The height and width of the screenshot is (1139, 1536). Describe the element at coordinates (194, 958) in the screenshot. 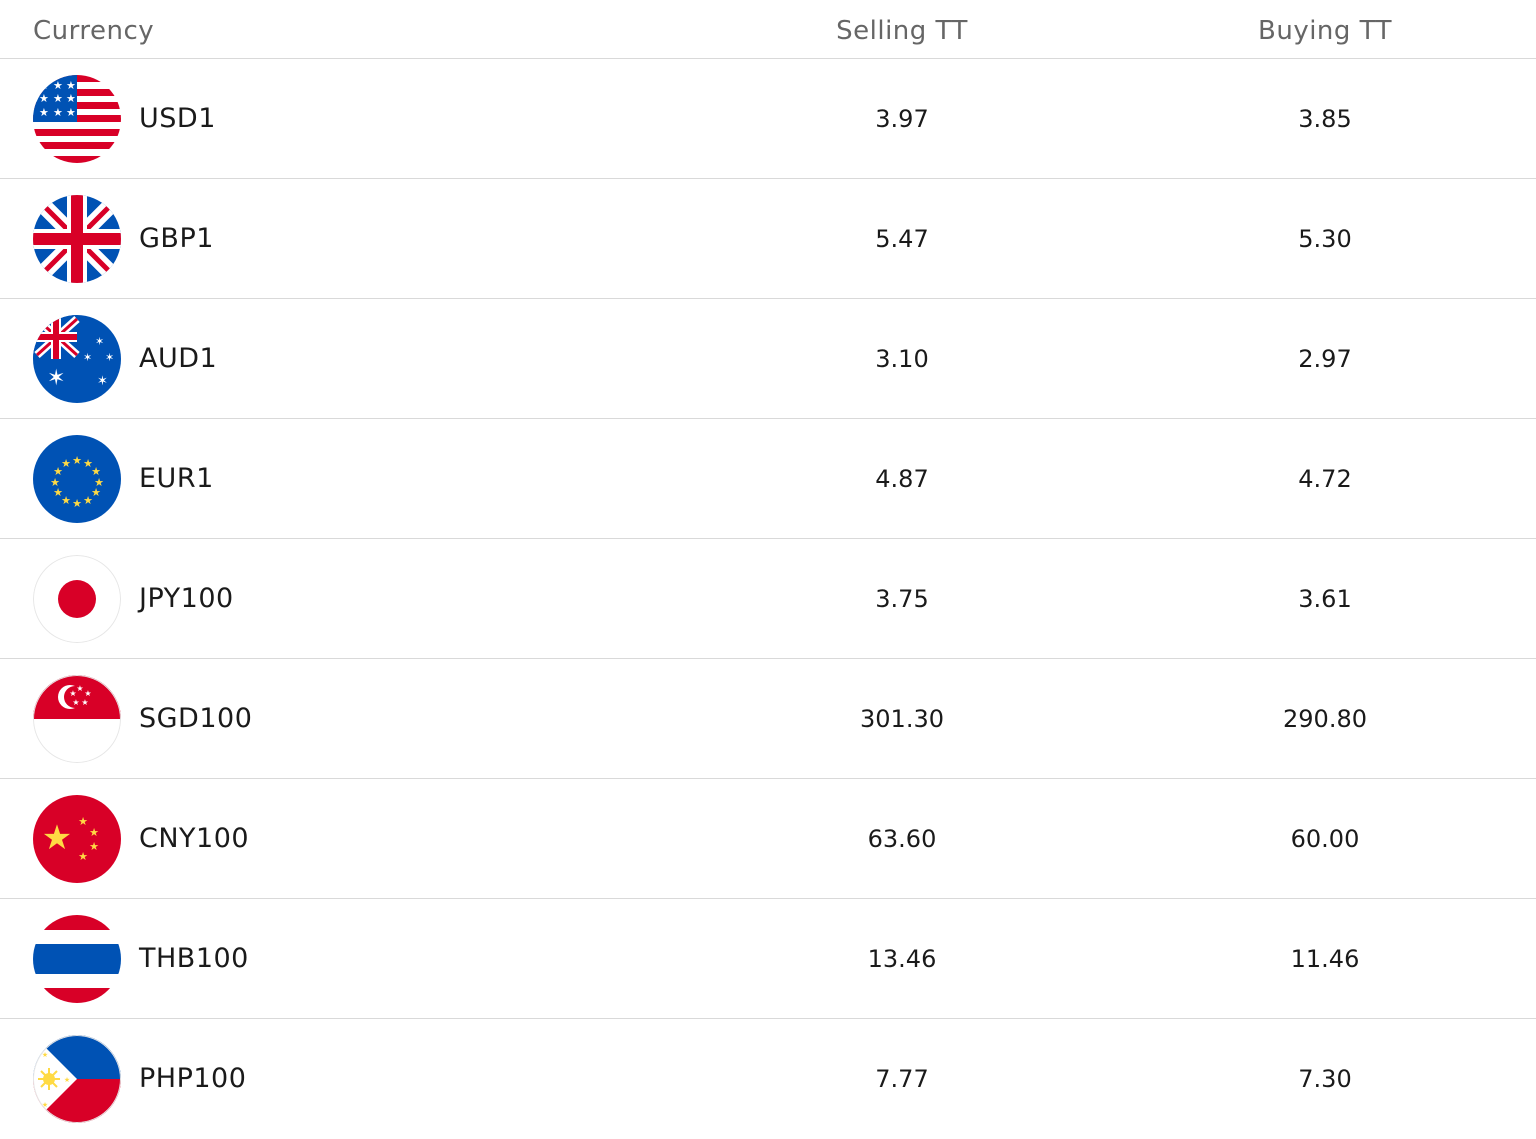

I see `currency-code: THB100` at that location.